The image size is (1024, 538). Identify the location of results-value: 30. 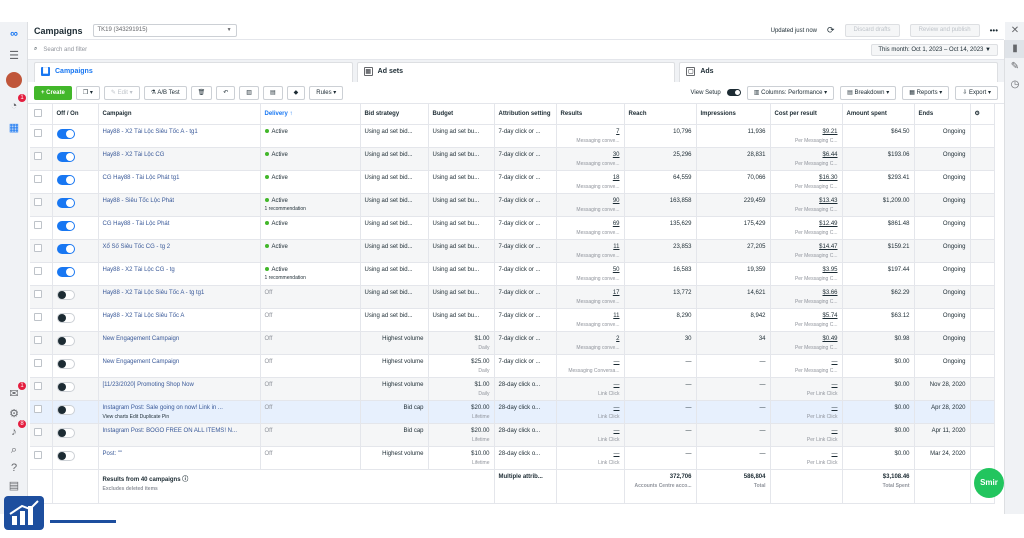
(616, 154).